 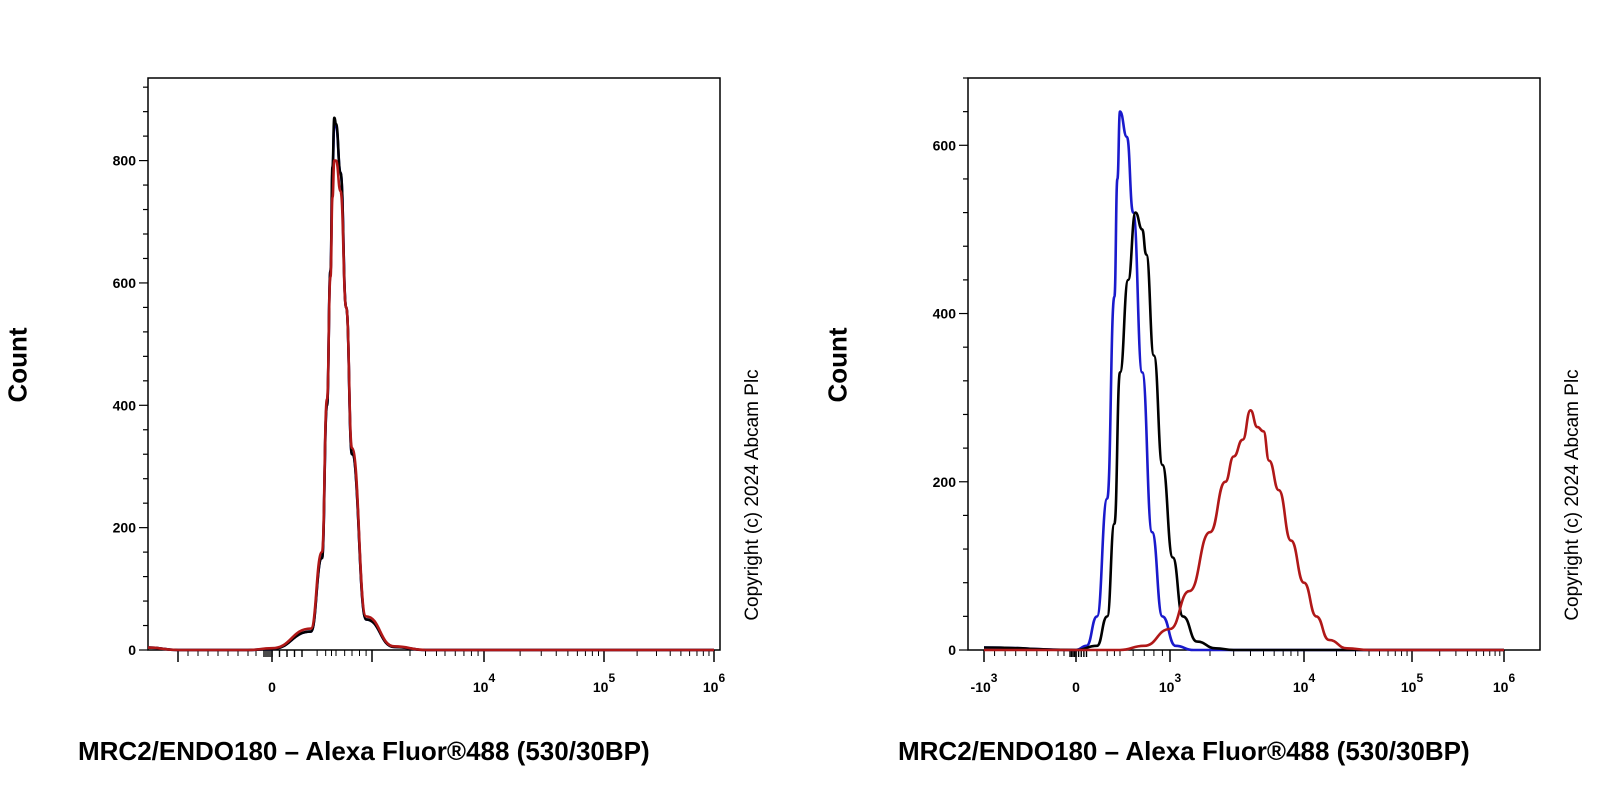 What do you see at coordinates (1243, 530) in the screenshot?
I see `histogram-series-line` at bounding box center [1243, 530].